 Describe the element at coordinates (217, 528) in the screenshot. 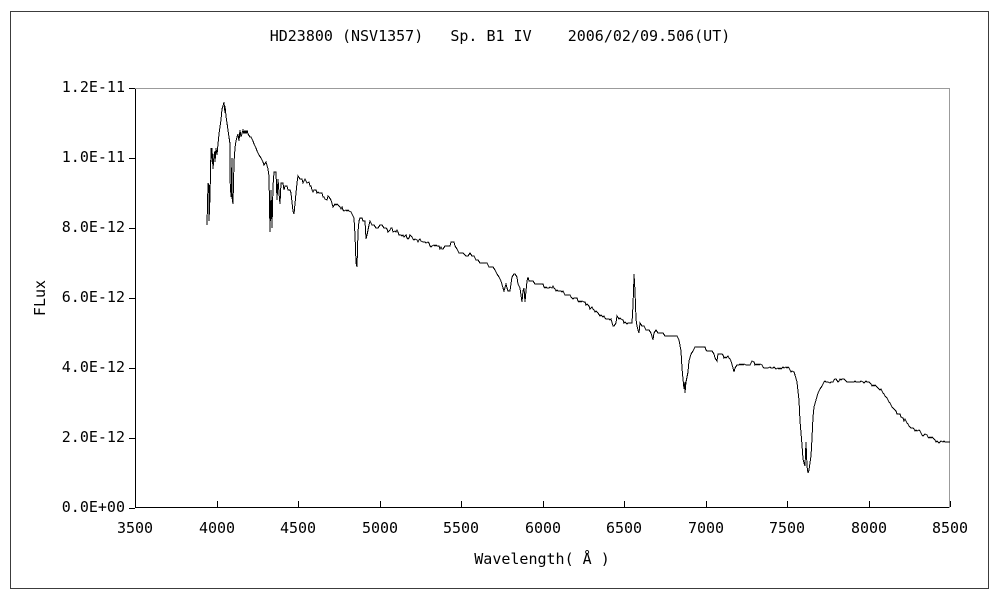

I see `x-tick-label: 4000` at that location.